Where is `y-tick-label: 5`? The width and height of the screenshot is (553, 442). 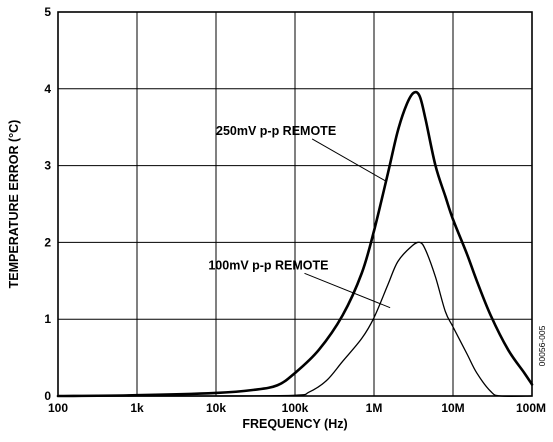 y-tick-label: 5 is located at coordinates (47, 12).